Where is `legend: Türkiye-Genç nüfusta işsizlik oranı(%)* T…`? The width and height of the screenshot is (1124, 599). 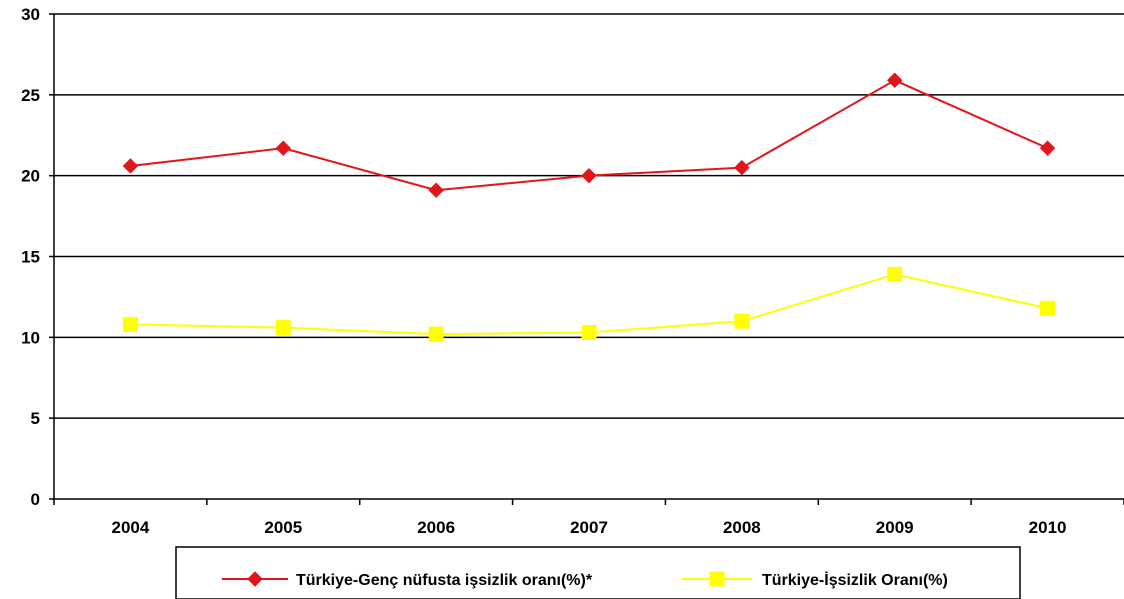
legend: Türkiye-Genç nüfusta işsizlik oranı(%)* T… is located at coordinates (598, 572).